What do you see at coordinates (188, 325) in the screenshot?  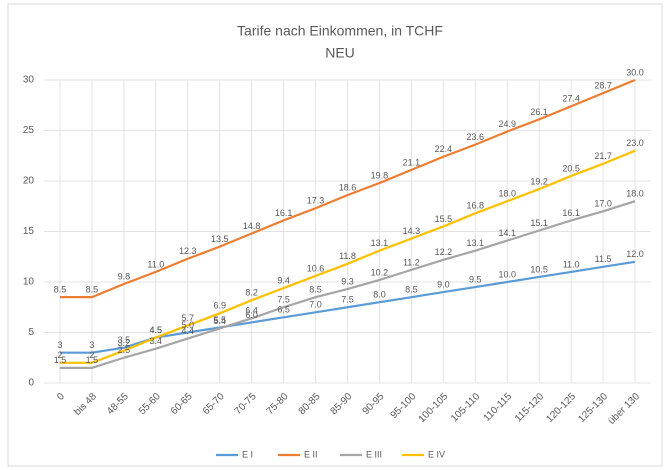 I see `data-label: 5.0` at bounding box center [188, 325].